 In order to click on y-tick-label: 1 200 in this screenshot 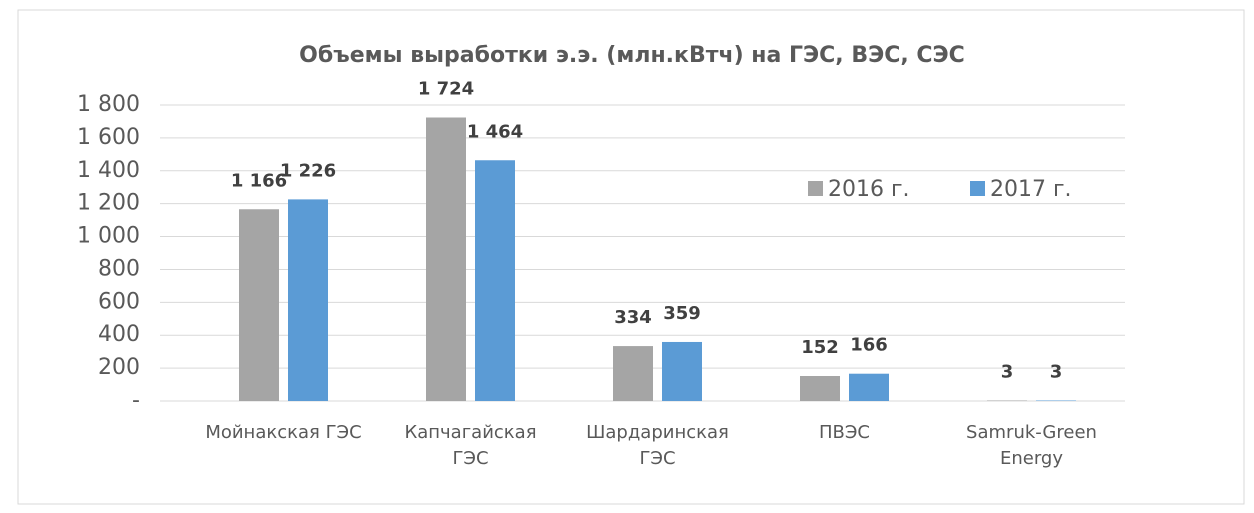, I will do `click(108, 203)`.